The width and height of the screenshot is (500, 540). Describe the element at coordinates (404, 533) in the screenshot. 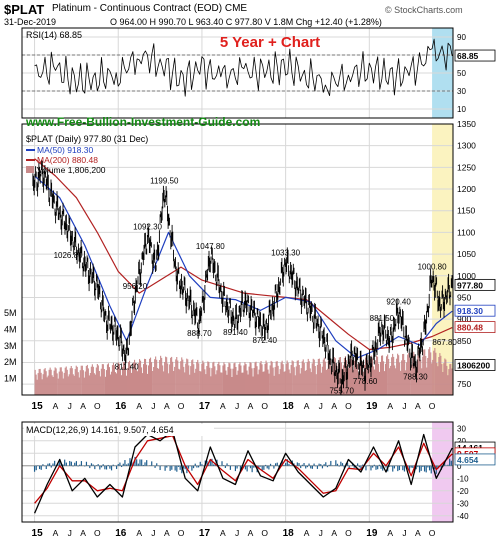

I see `macd-x-tick-label: J` at that location.